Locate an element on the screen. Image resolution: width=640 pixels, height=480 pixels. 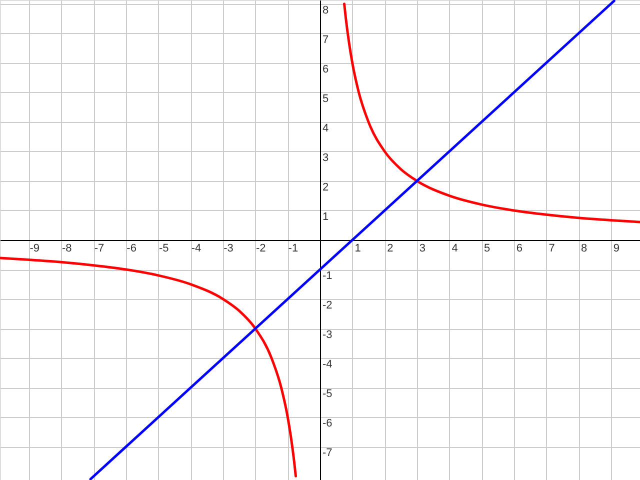
x-tick-label: 6 is located at coordinates (519, 248).